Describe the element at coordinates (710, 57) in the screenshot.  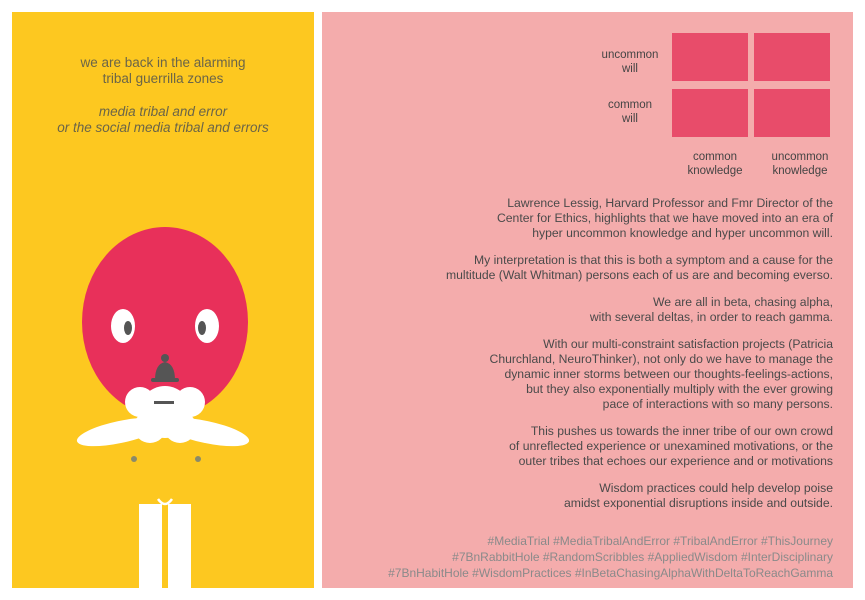
I see `grid-cell-top-left` at that location.